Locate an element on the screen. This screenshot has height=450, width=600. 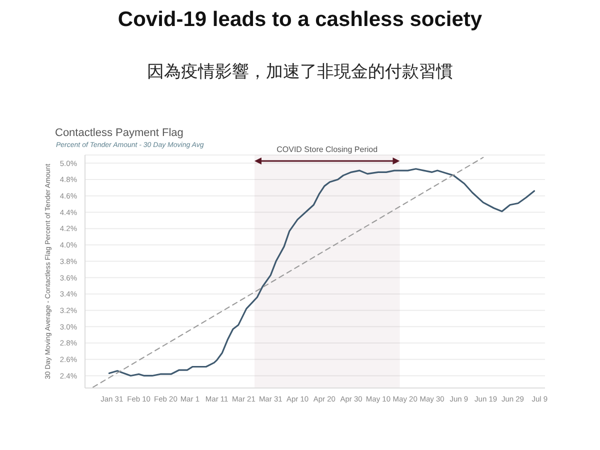
band-label: COVID Store Closing Period is located at coordinates (327, 149).